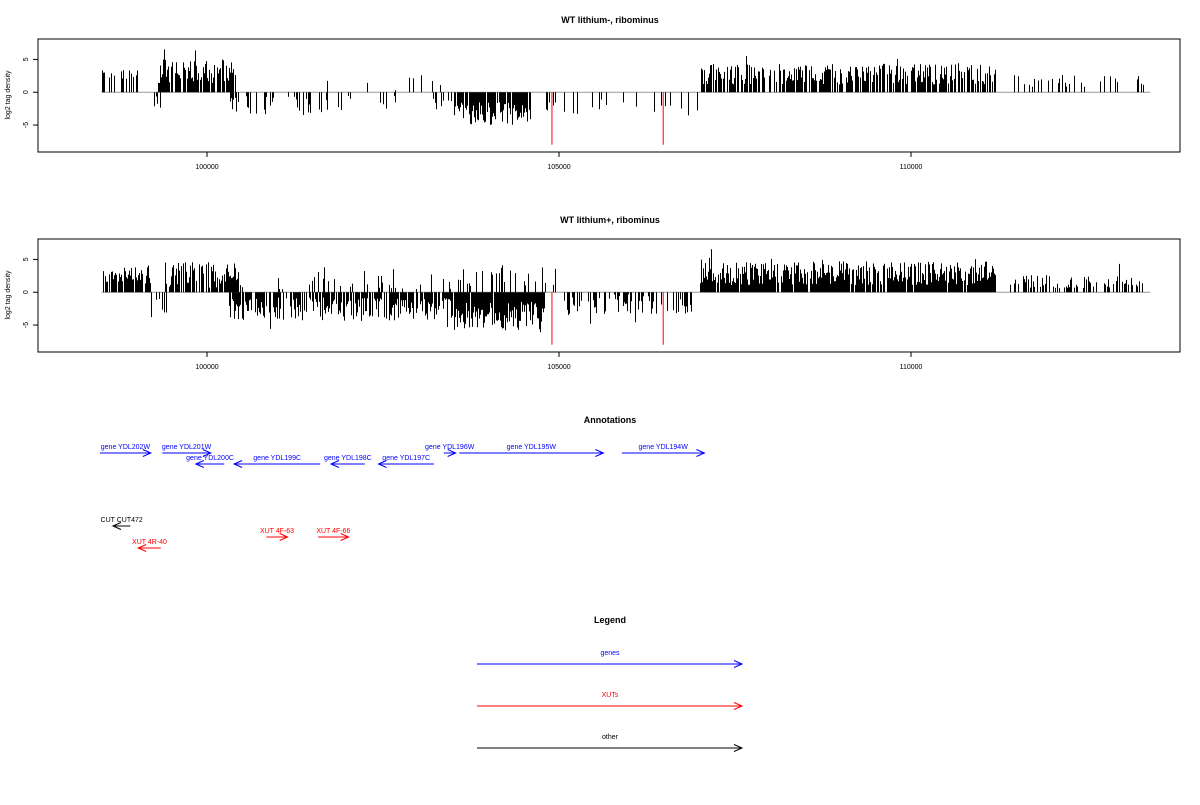  I want to click on annotation-label: gene YDL194W, so click(664, 447).